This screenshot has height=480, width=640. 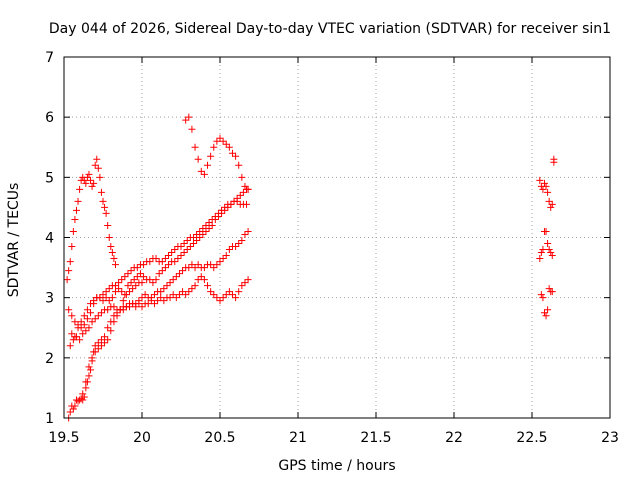 I want to click on series-track-h, so click(x=547, y=237).